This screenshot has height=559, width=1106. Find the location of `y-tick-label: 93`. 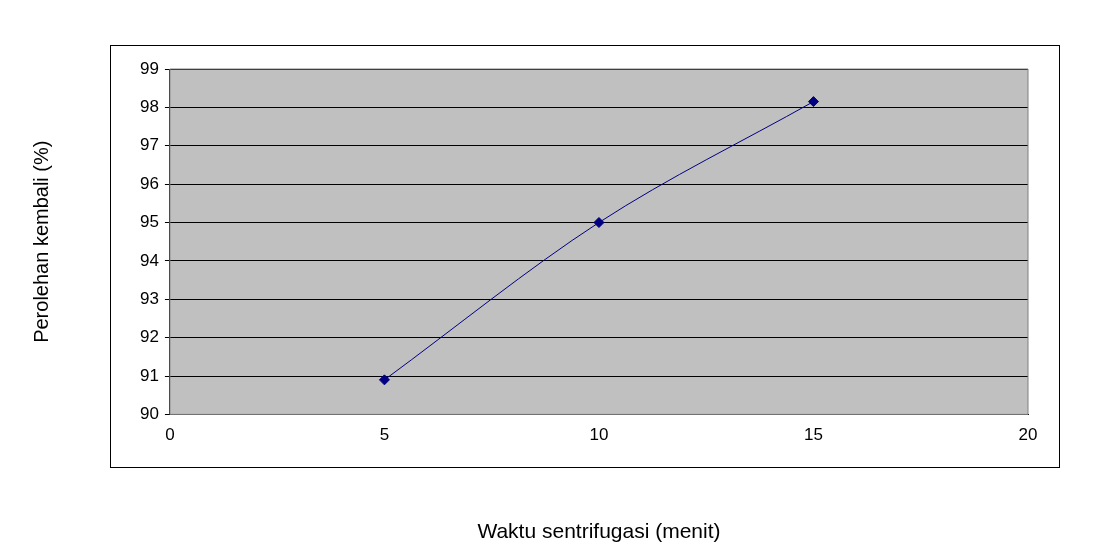

y-tick-label: 93 is located at coordinates (149, 298).